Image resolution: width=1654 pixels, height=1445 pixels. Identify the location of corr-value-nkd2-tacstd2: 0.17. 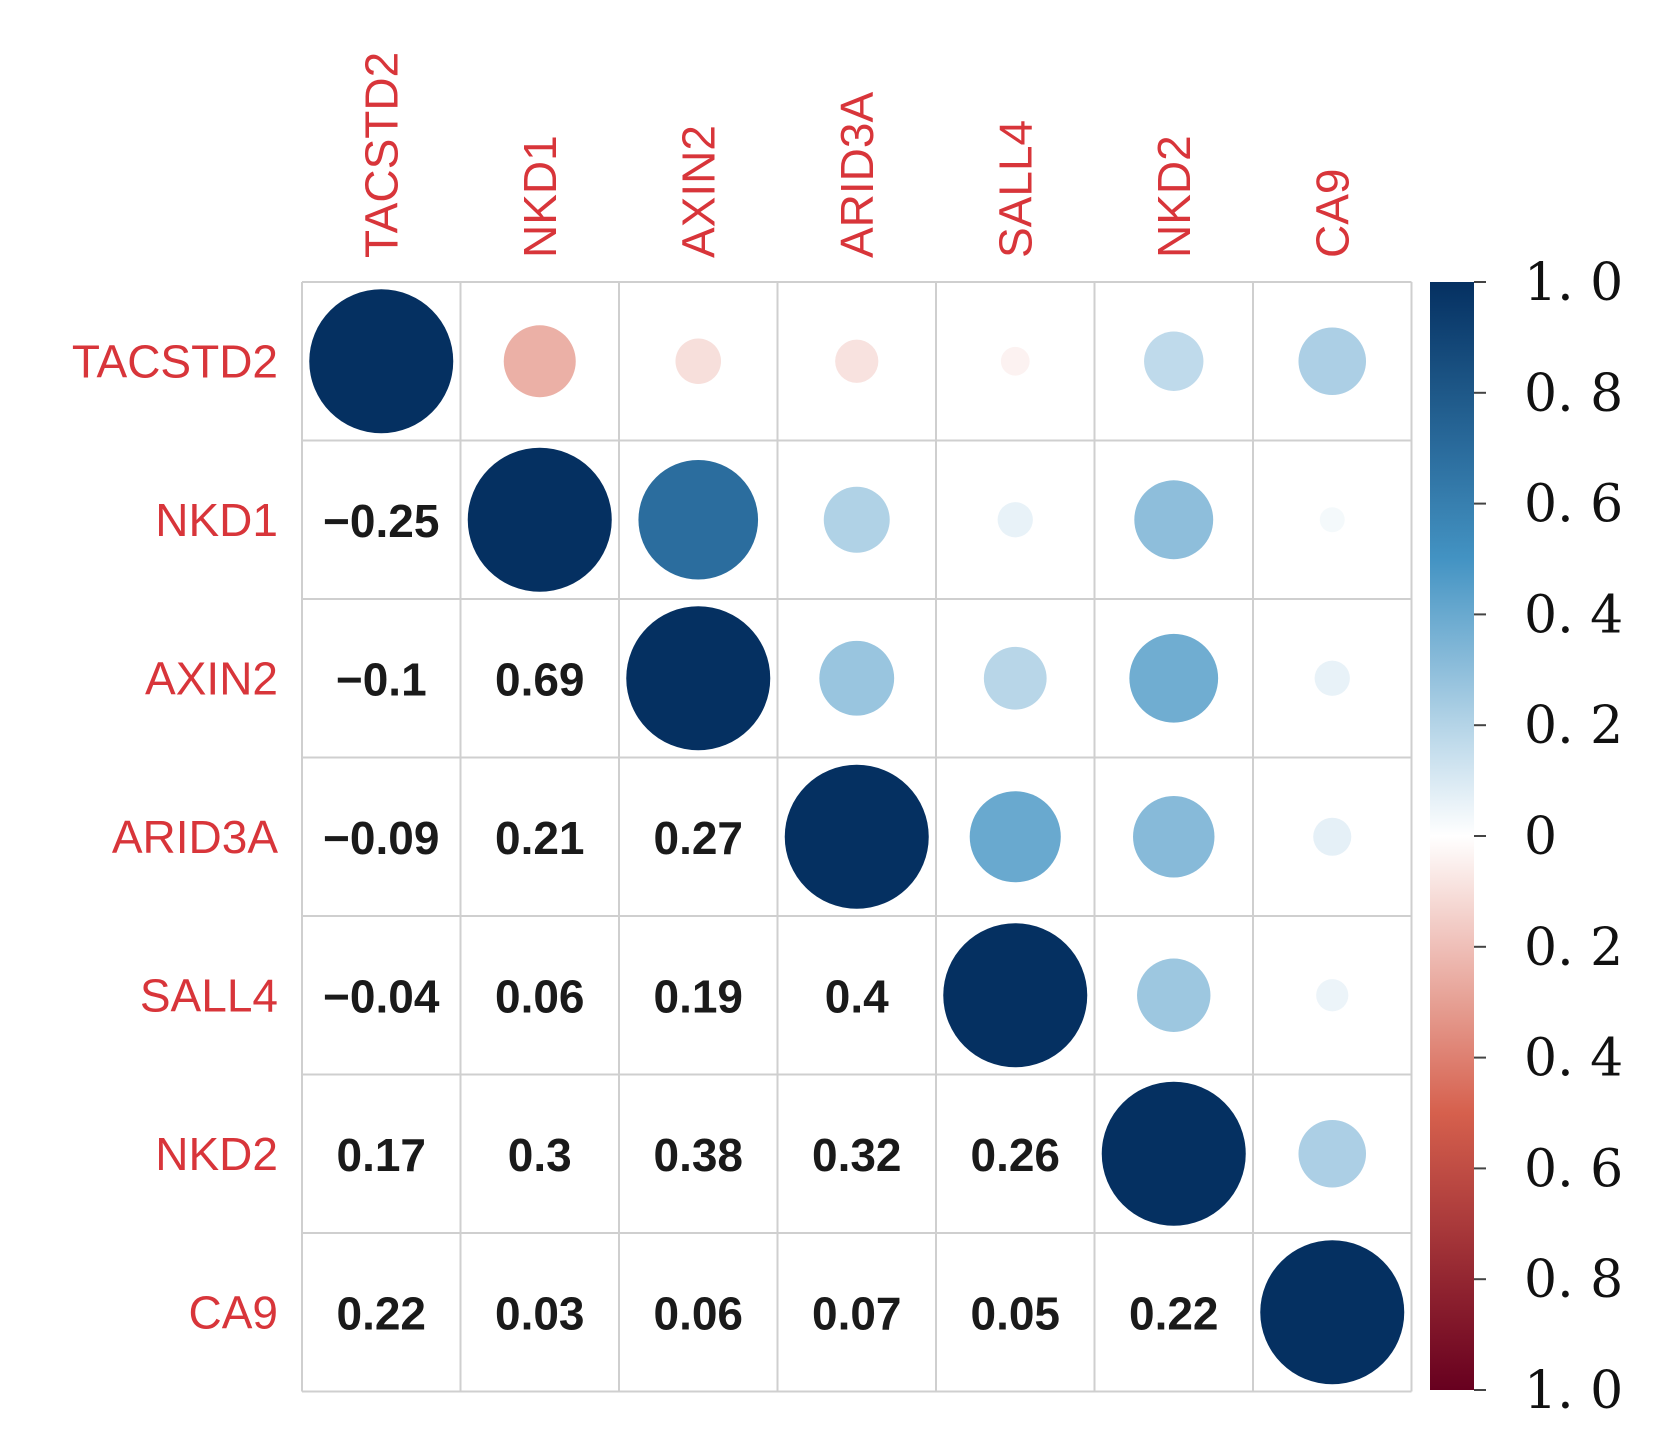
(381, 1155).